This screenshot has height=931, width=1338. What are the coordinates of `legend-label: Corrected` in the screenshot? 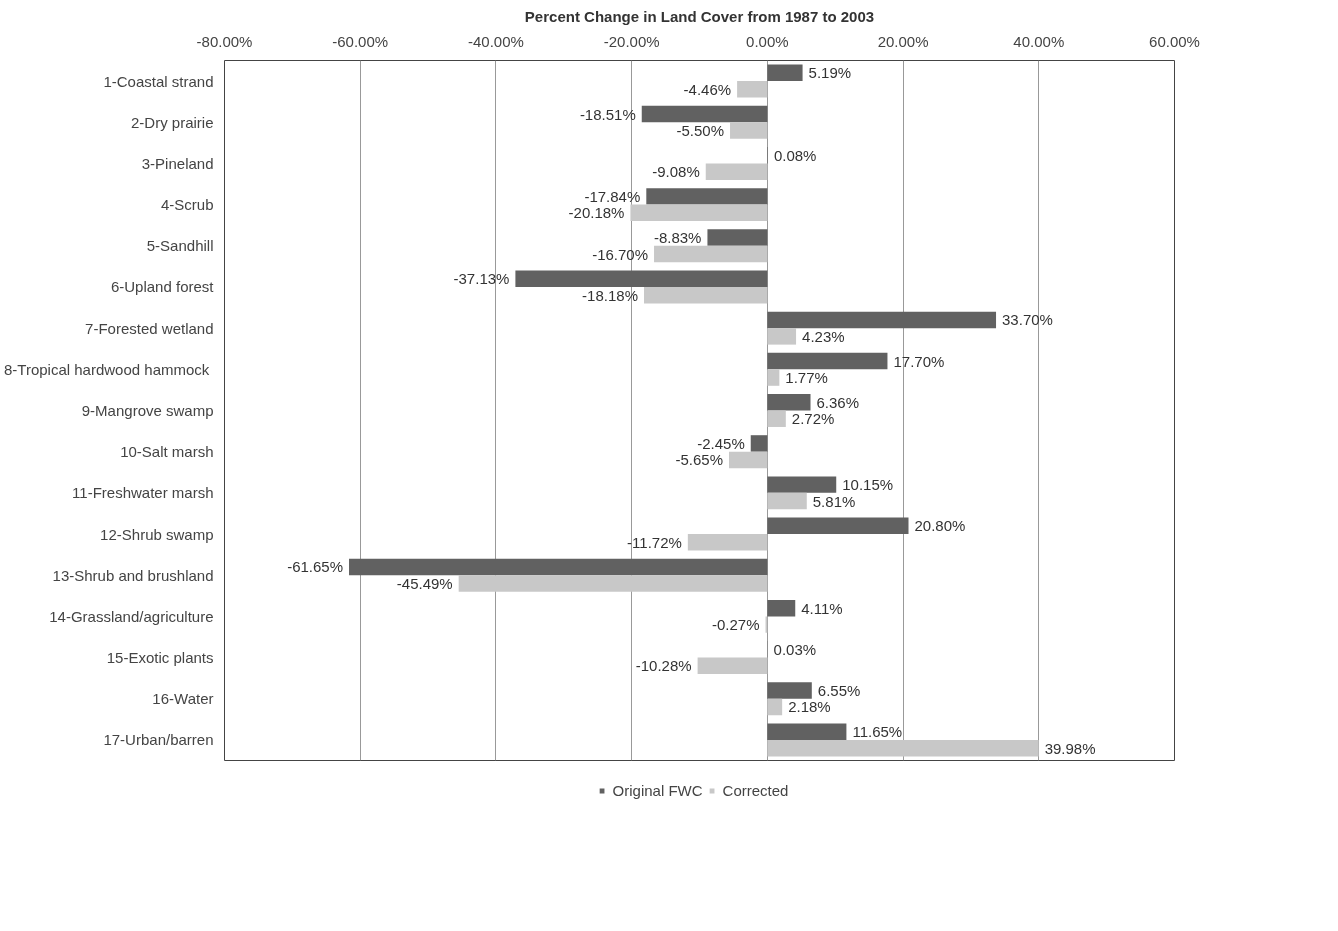 It's located at (755, 790).